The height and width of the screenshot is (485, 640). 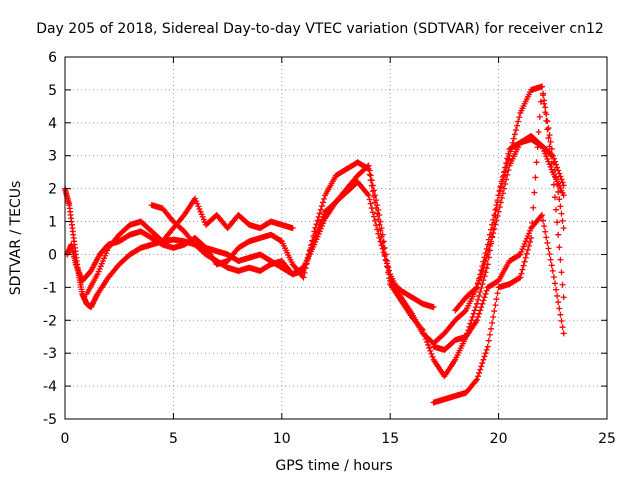 What do you see at coordinates (607, 439) in the screenshot?
I see `x-tick-label: 25` at bounding box center [607, 439].